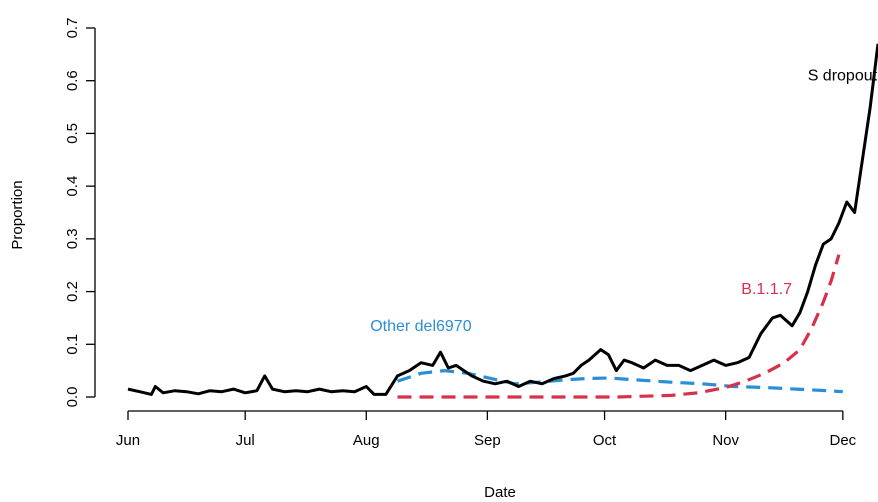 Image resolution: width=878 pixels, height=502 pixels. I want to click on x-tick-label: Aug, so click(366, 440).